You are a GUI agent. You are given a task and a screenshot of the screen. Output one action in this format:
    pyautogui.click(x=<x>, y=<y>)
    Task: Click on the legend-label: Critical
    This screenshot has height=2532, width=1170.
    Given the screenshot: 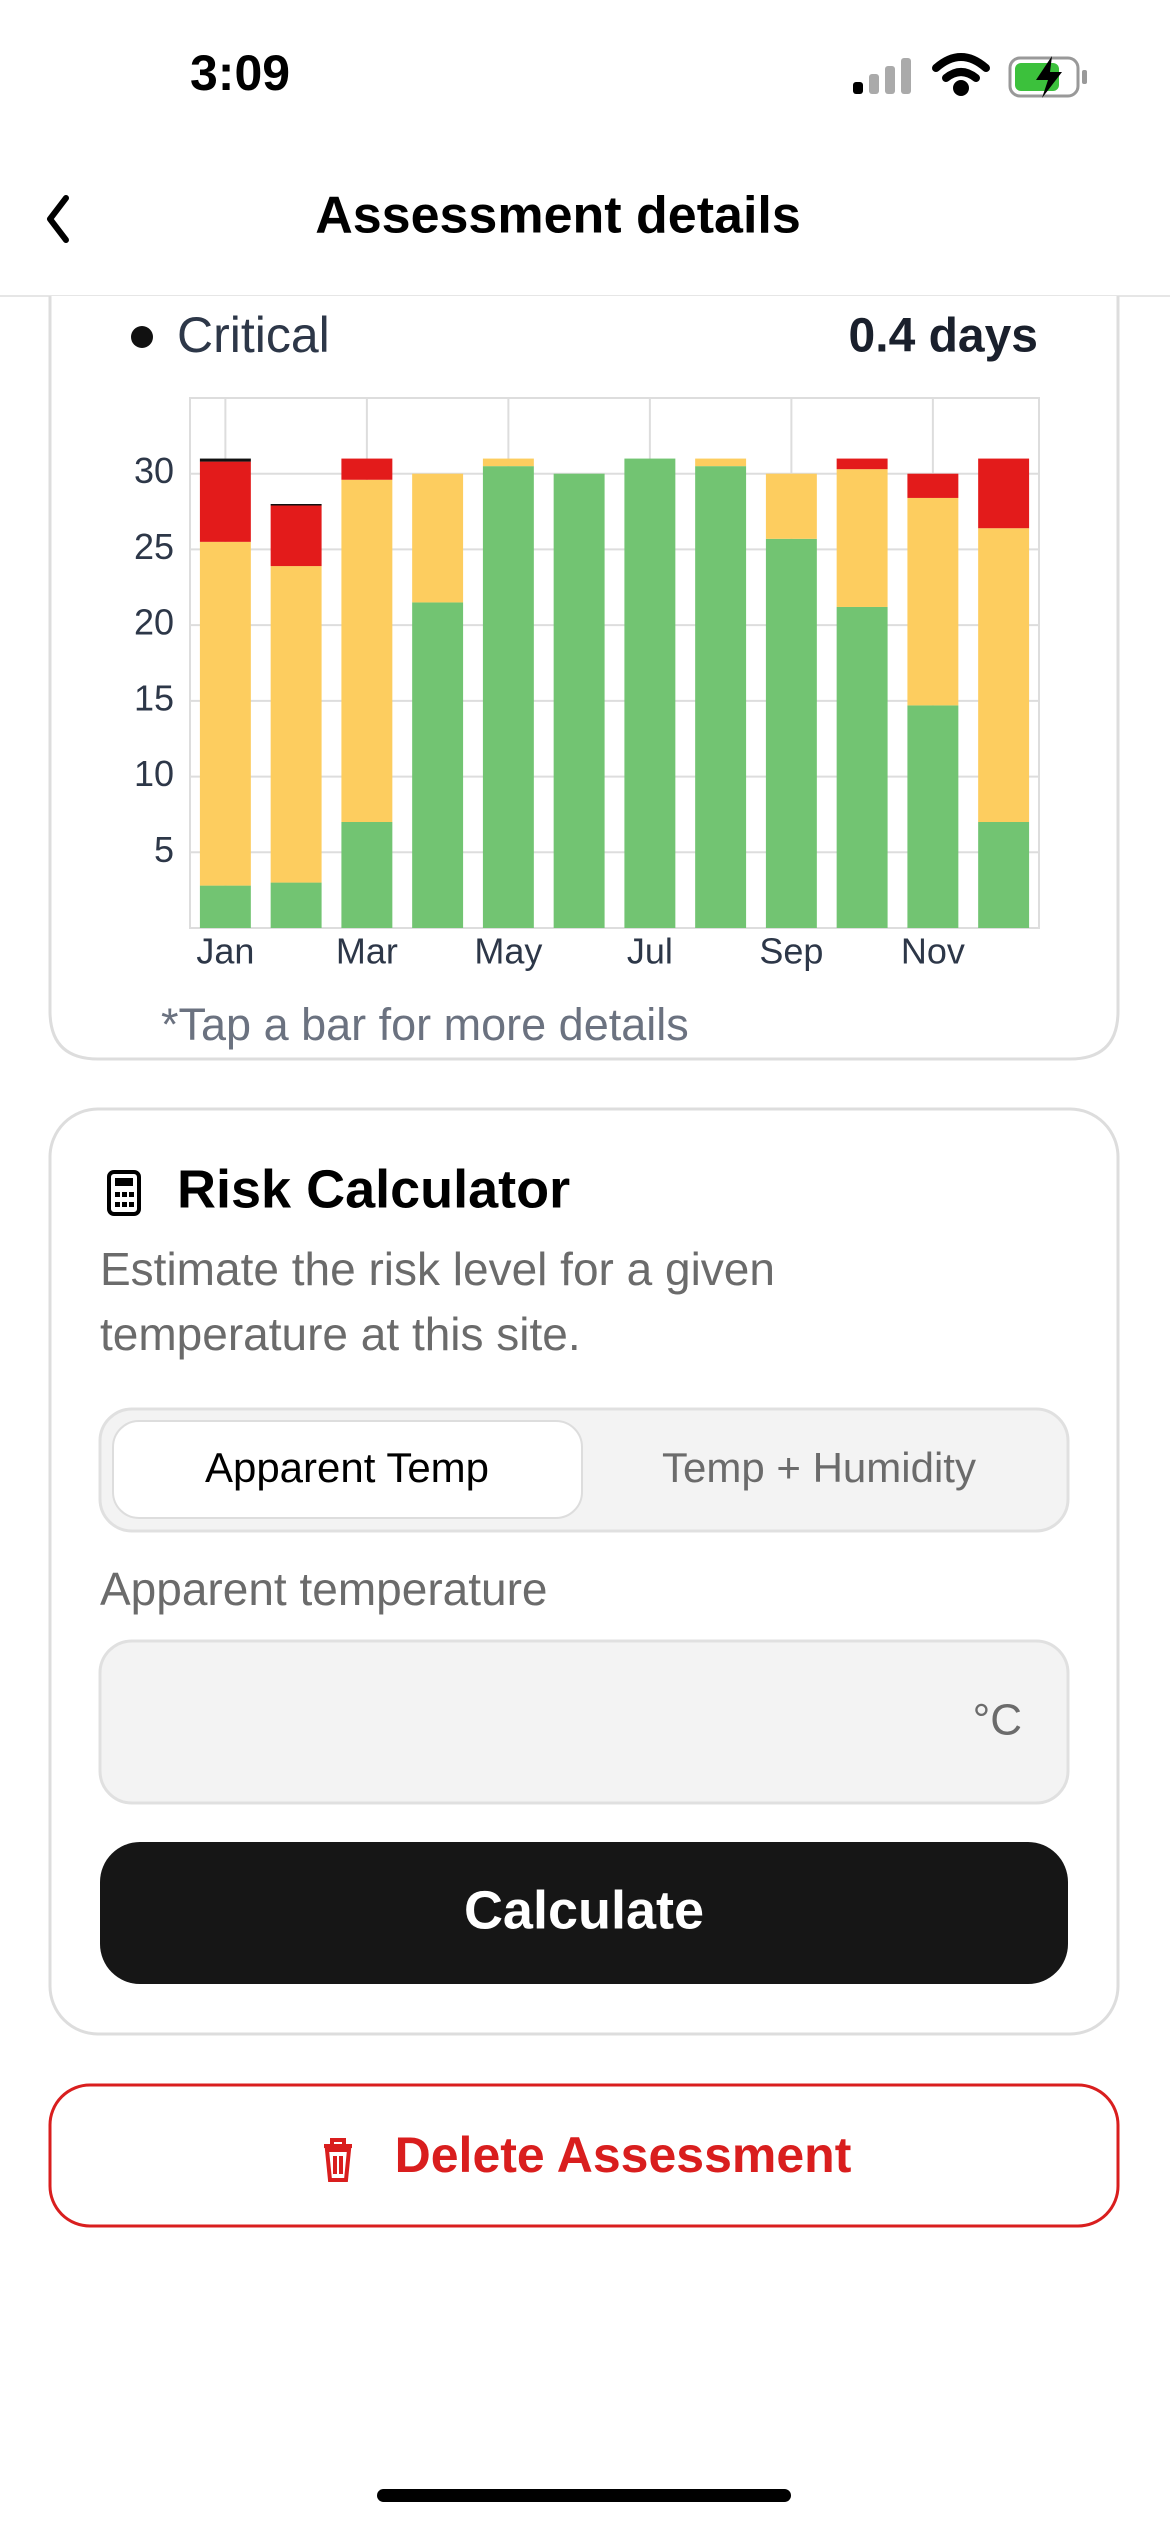 What is the action you would take?
    pyautogui.click(x=253, y=335)
    